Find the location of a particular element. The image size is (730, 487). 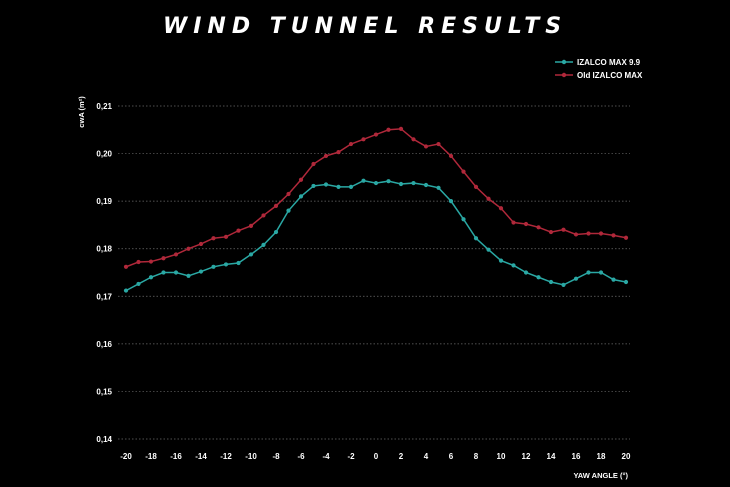

x-tick-label: -20 is located at coordinates (126, 456).